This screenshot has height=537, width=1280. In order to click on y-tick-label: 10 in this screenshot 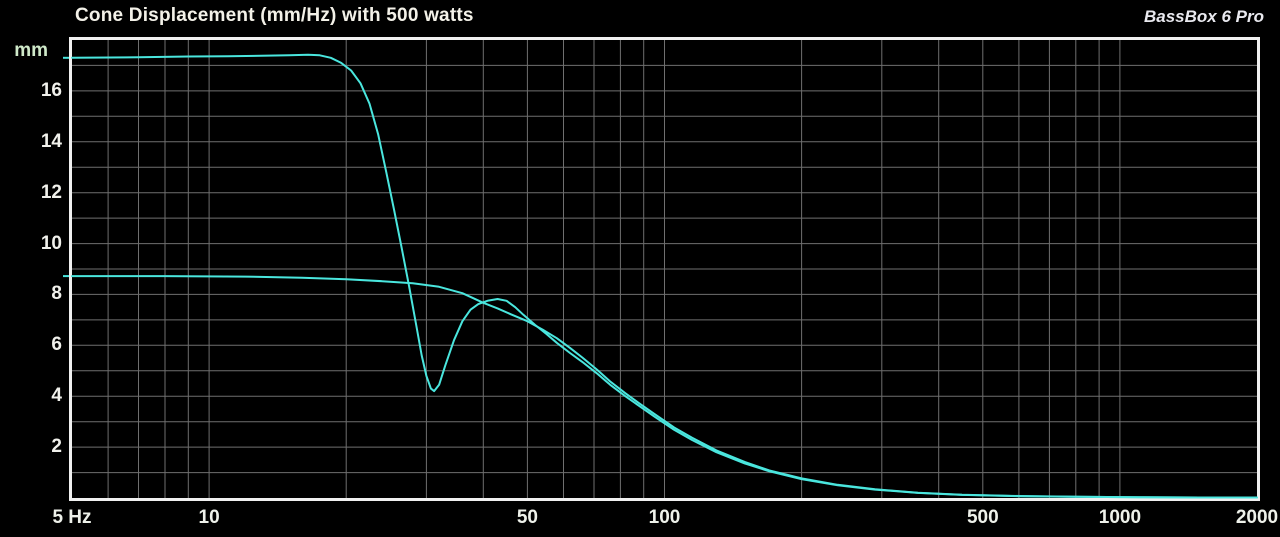, I will do `click(51, 243)`.